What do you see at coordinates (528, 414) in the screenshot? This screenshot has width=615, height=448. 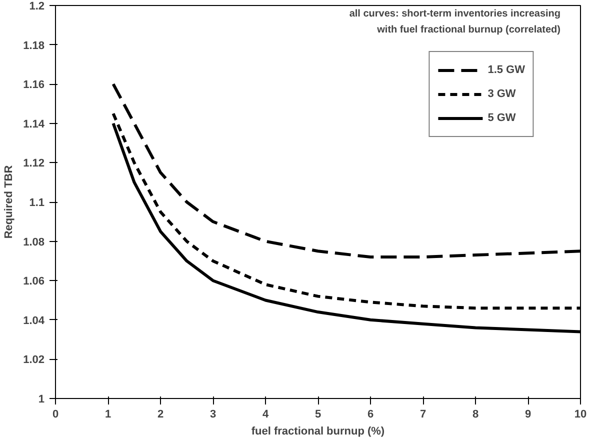 I see `x-tick-label: 9` at bounding box center [528, 414].